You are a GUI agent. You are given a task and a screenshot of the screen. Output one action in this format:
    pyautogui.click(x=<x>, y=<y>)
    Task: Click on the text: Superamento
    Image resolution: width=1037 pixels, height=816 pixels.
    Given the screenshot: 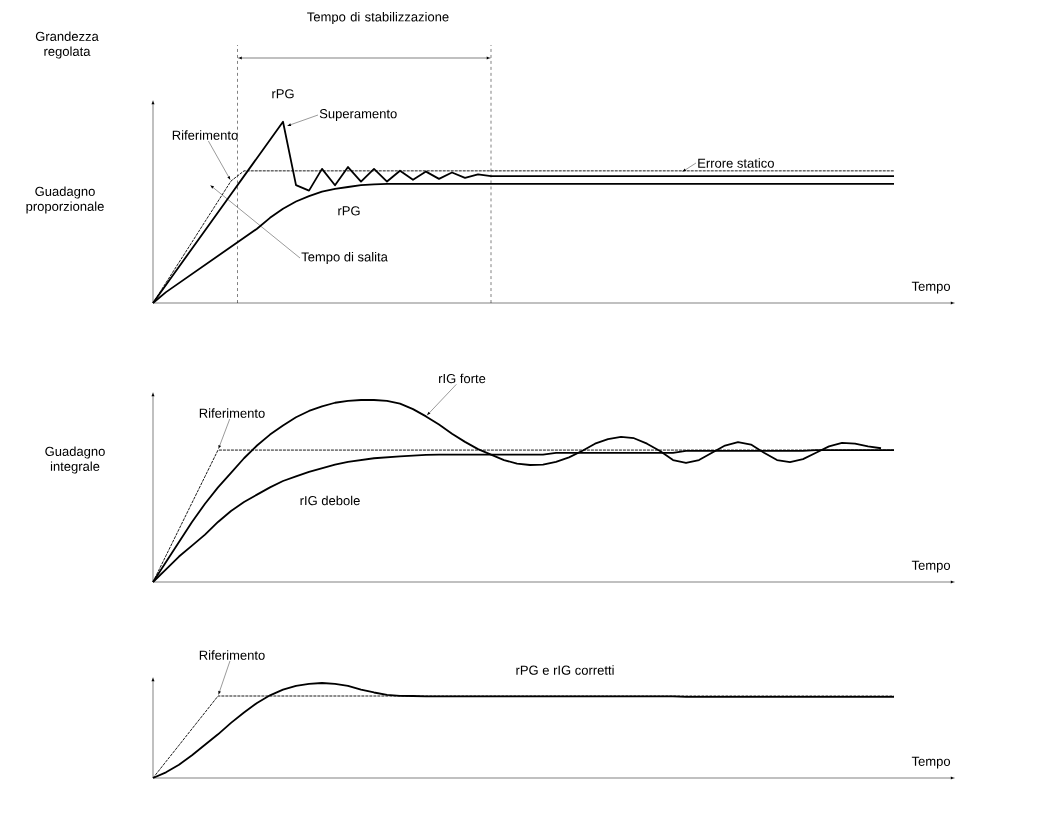 What is the action you would take?
    pyautogui.click(x=358, y=115)
    